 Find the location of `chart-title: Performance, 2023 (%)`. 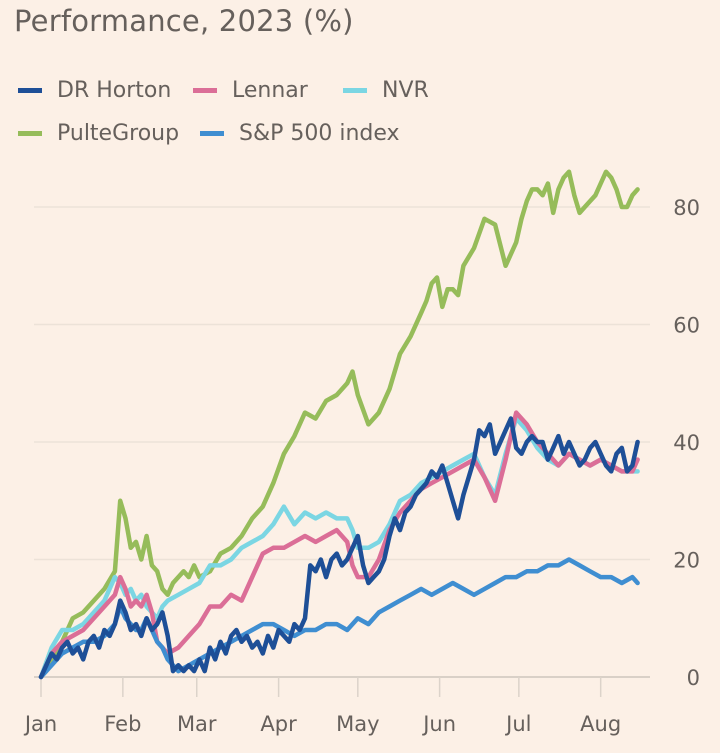

chart-title: Performance, 2023 (%) is located at coordinates (184, 21).